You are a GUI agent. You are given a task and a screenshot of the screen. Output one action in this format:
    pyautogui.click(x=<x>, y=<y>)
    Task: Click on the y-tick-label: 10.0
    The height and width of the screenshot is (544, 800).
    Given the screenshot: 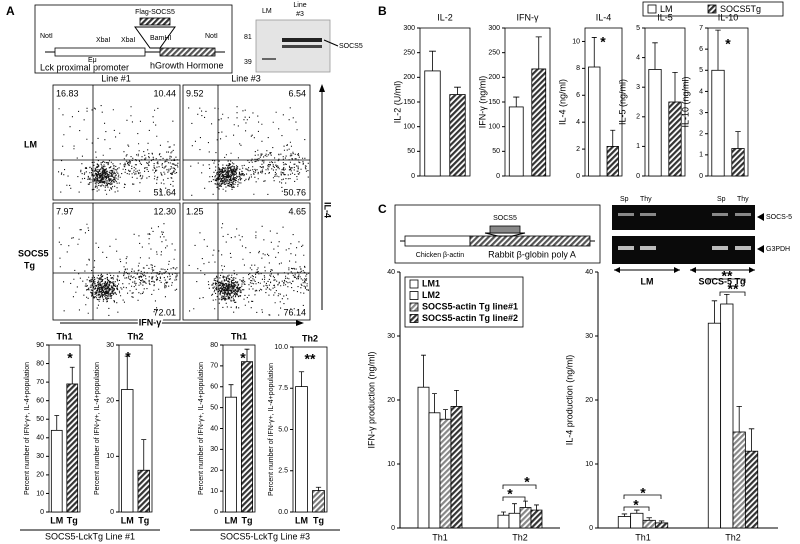 What is the action you would take?
    pyautogui.click(x=281, y=347)
    